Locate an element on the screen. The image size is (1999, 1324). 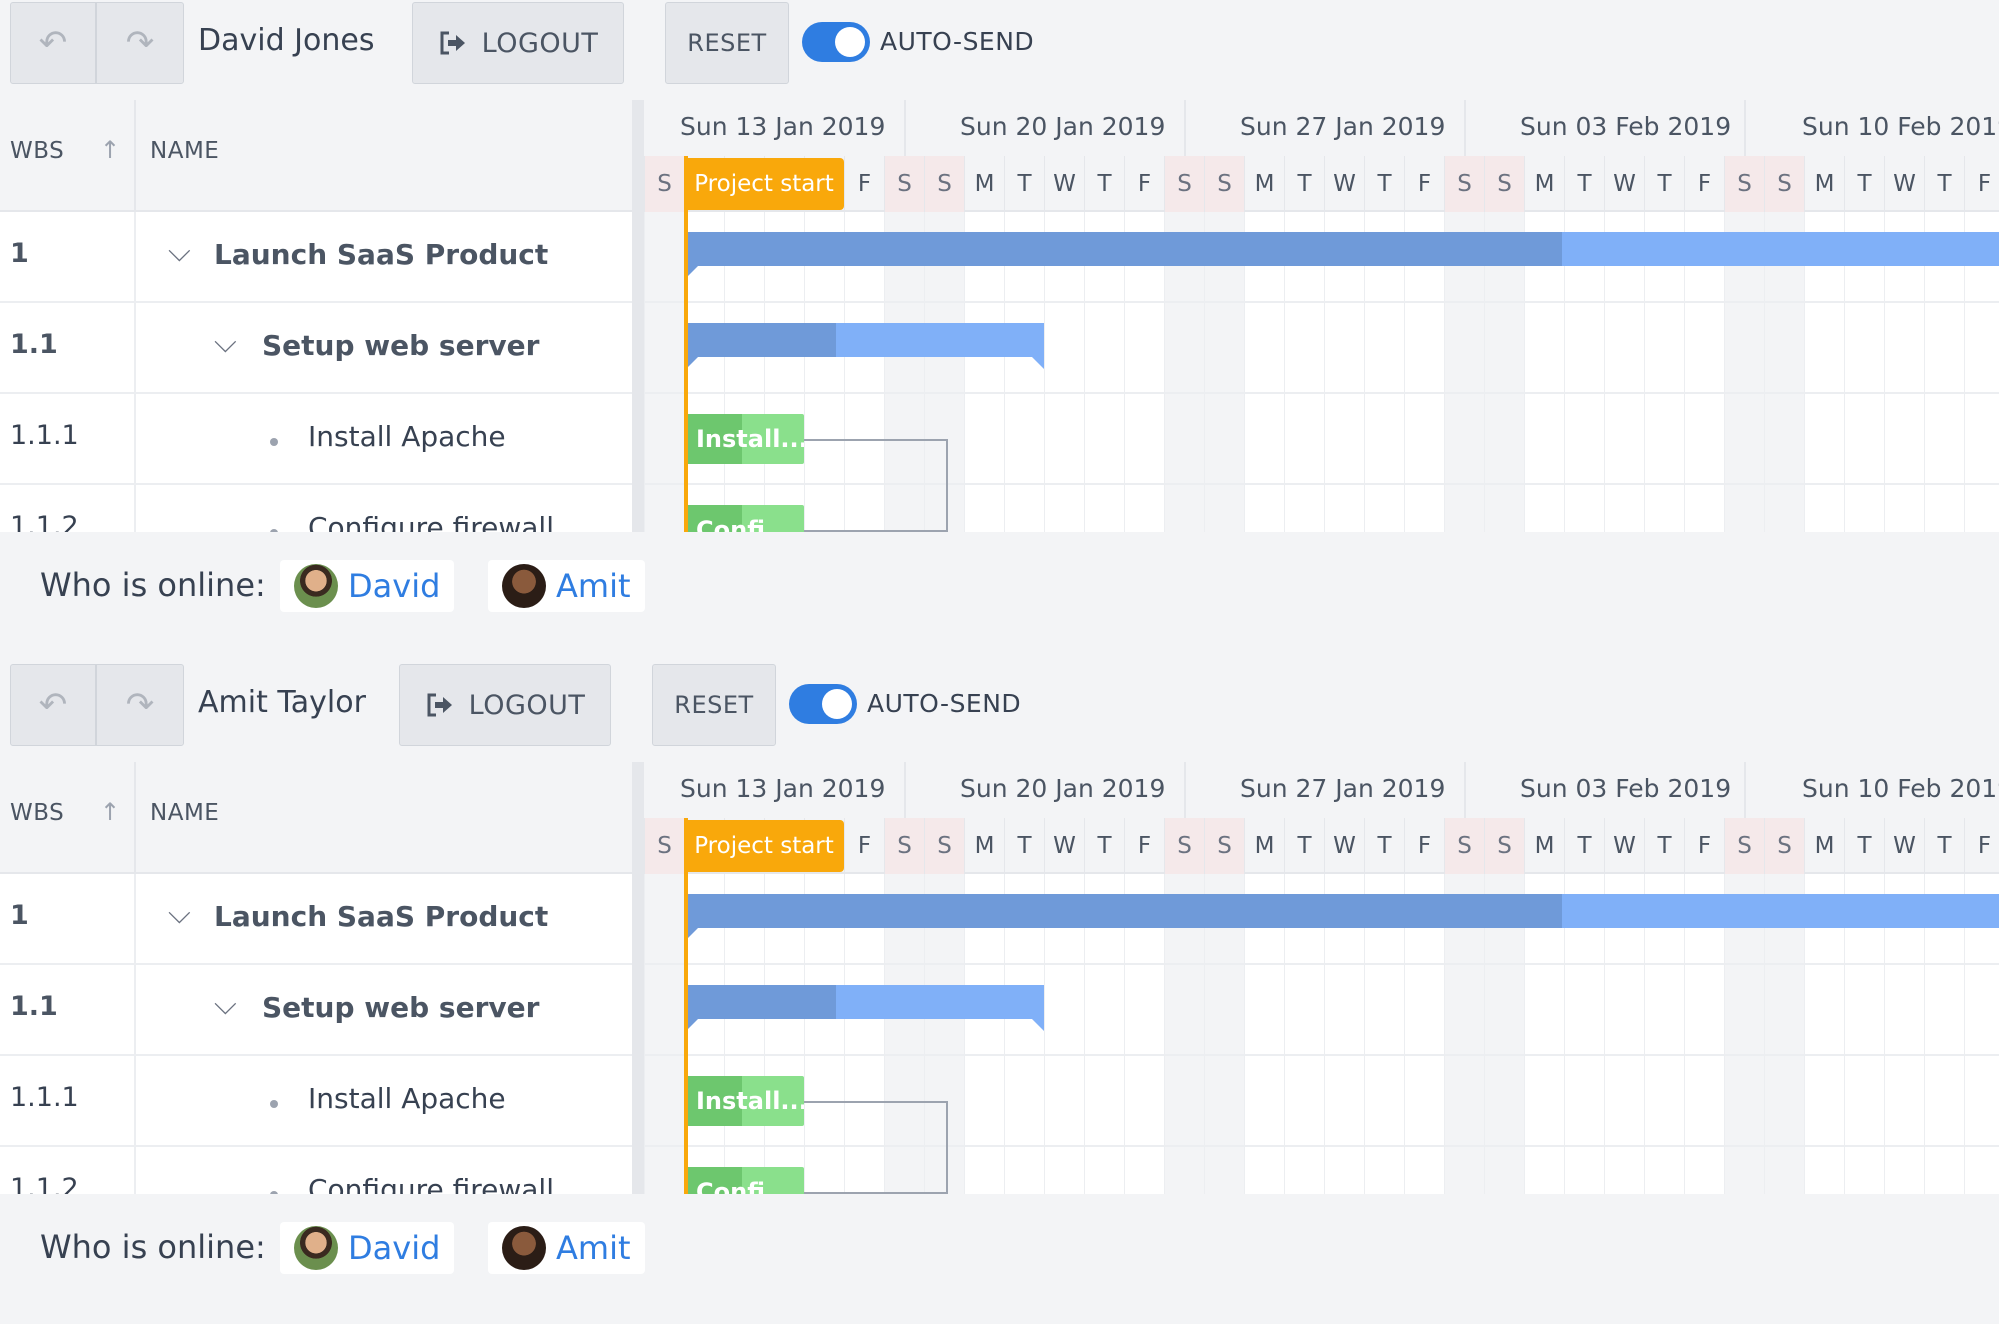
name-cell: Install Apache is located at coordinates (407, 1098).